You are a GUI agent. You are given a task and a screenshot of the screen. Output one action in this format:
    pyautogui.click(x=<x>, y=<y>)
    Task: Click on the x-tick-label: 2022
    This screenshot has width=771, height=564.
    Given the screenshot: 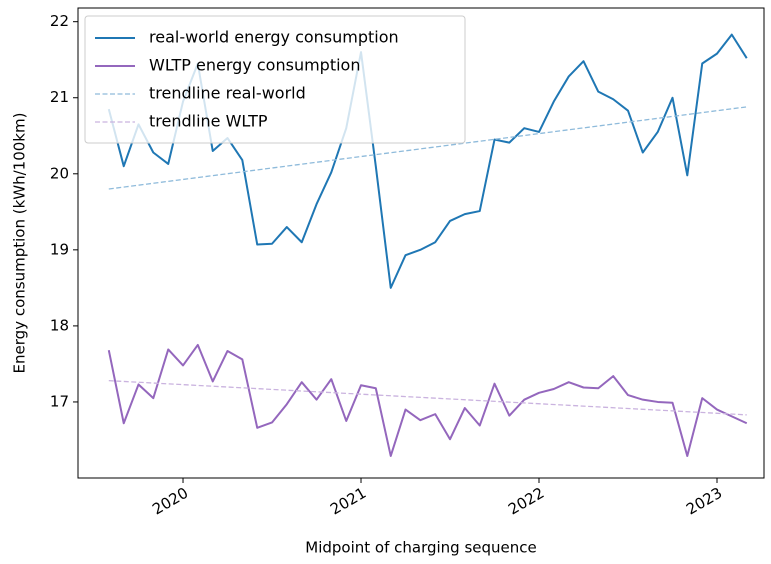 What is the action you would take?
    pyautogui.click(x=526, y=501)
    